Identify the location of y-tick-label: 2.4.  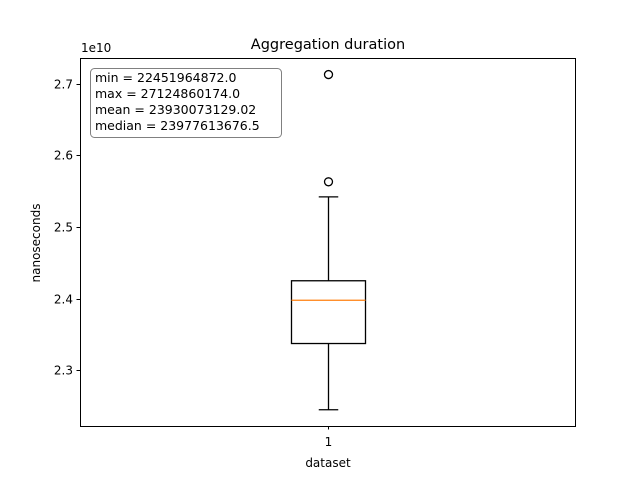
(63, 300).